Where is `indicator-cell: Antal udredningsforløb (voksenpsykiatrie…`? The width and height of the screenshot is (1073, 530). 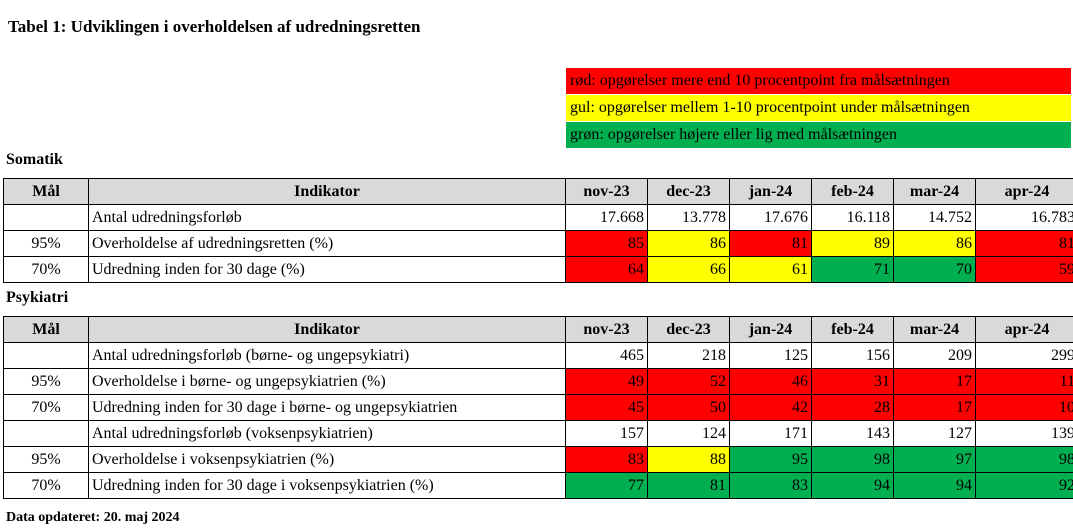 indicator-cell: Antal udredningsforløb (voksenpsykiatrie… is located at coordinates (327, 433).